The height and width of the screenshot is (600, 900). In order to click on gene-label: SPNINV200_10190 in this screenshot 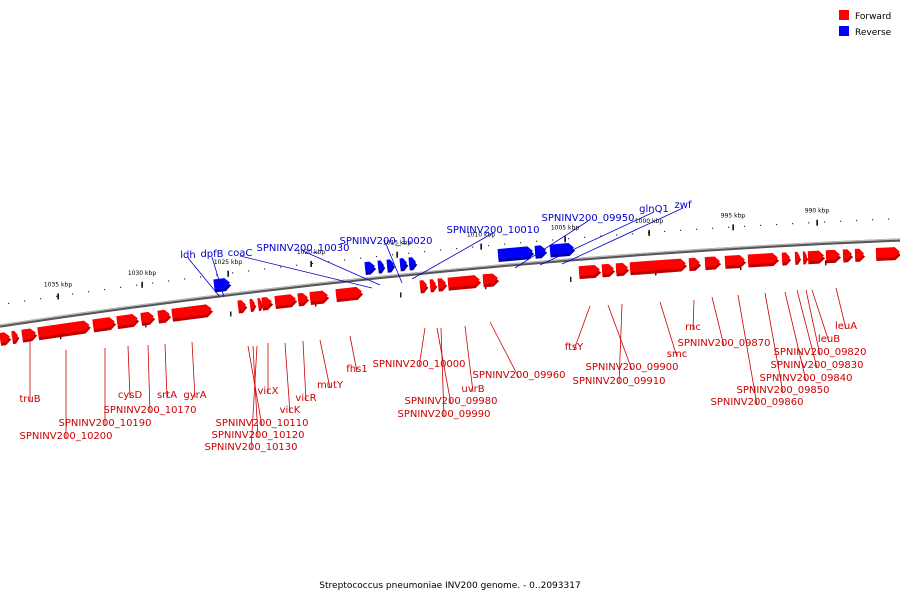, I will do `click(104, 423)`.